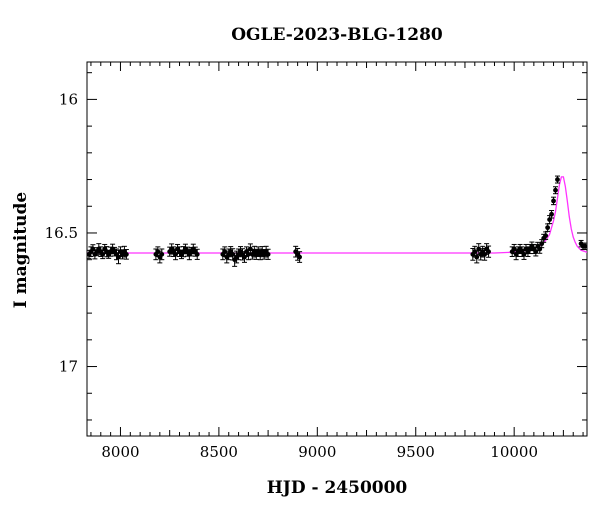  What do you see at coordinates (337, 215) in the screenshot?
I see `model-curve` at bounding box center [337, 215].